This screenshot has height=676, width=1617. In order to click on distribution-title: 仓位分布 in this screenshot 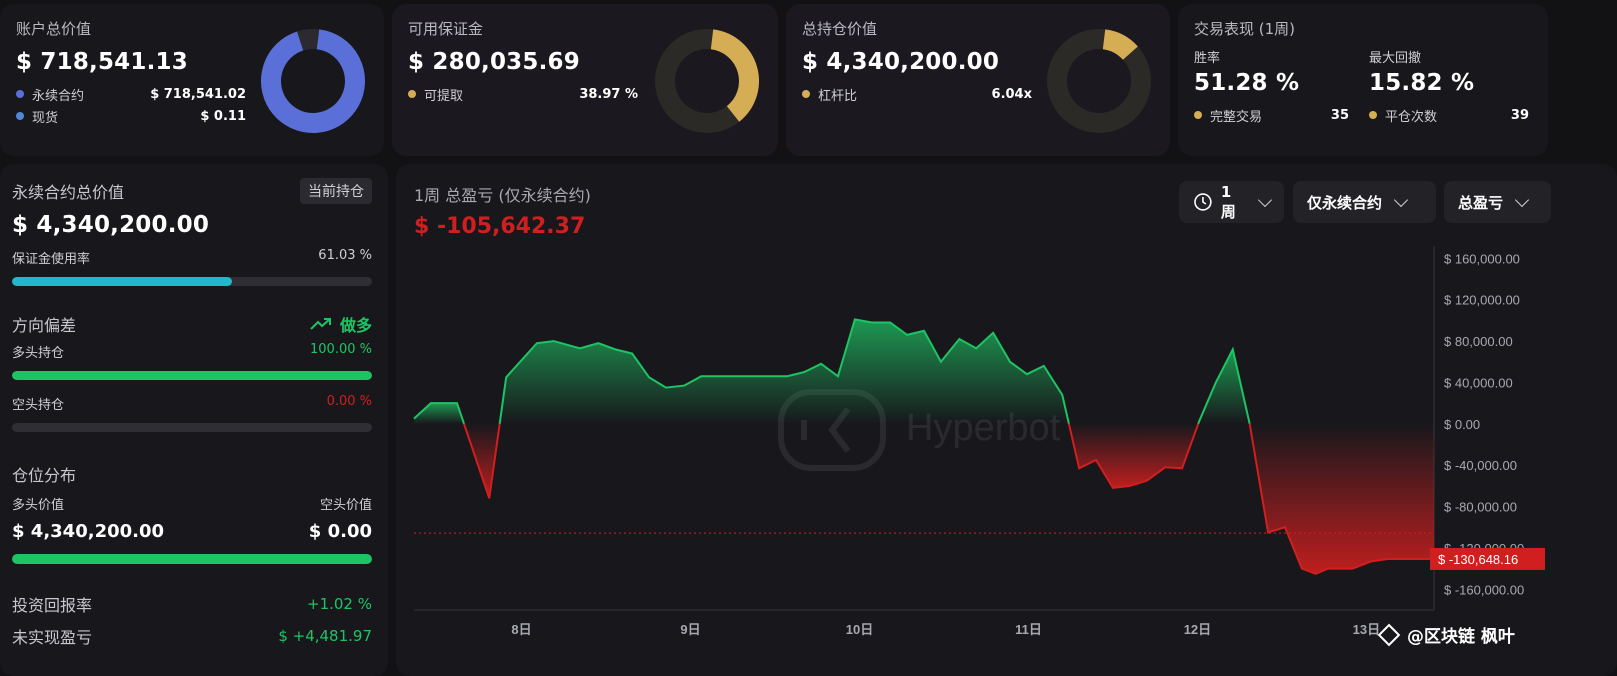, I will do `click(44, 475)`.